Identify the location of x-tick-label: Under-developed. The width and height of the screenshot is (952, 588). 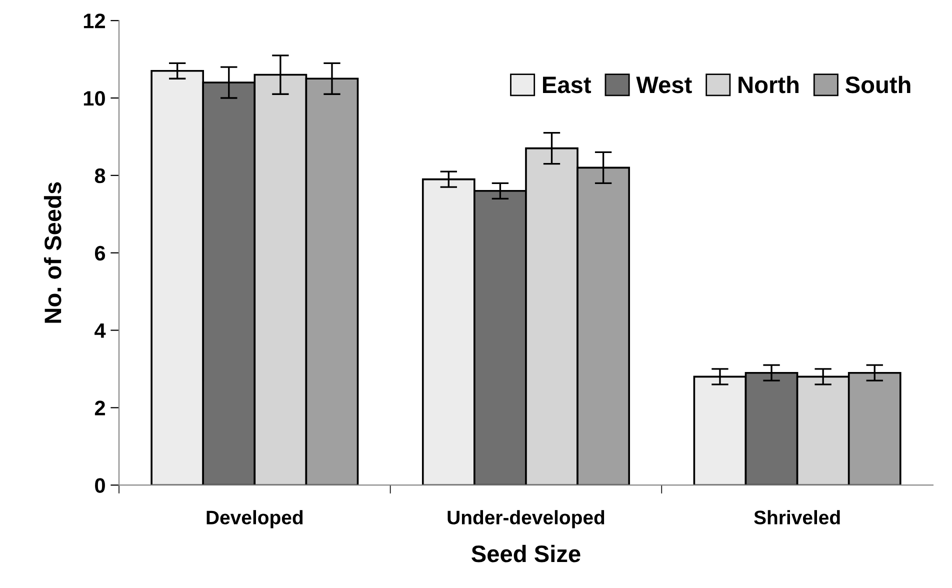
(526, 519).